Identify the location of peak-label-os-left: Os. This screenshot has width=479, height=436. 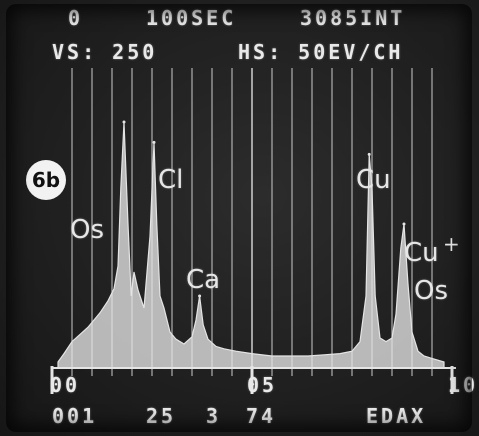
(87, 230).